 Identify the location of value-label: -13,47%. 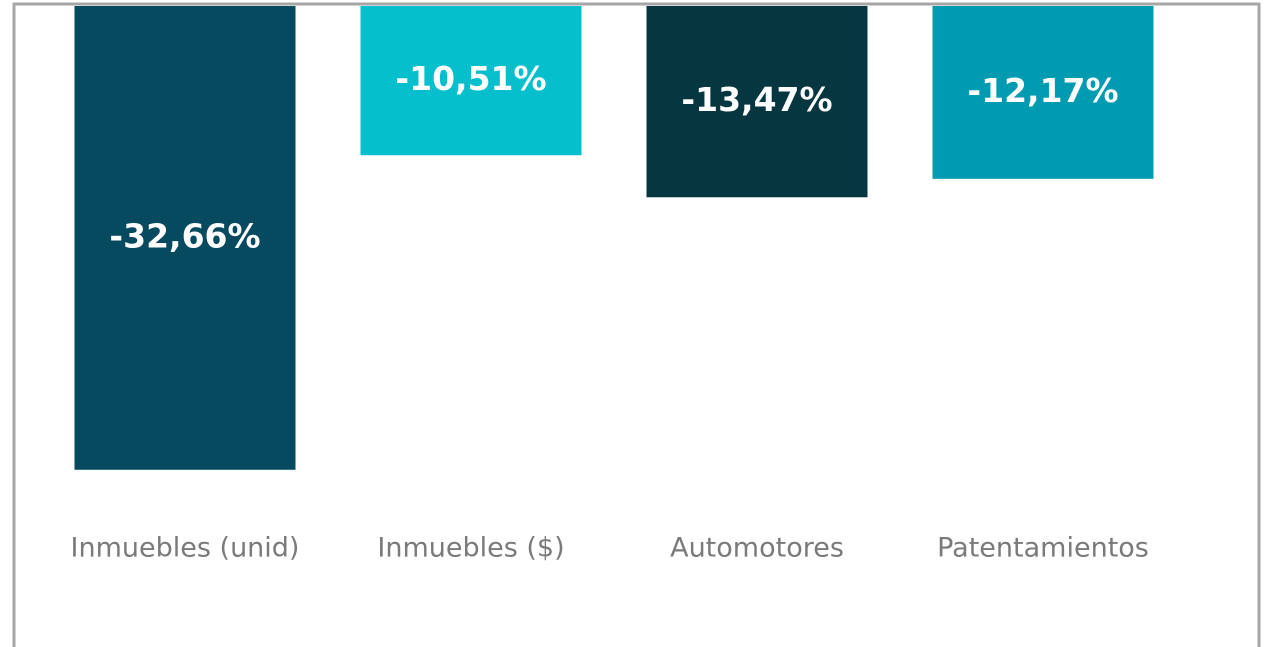
(756, 99).